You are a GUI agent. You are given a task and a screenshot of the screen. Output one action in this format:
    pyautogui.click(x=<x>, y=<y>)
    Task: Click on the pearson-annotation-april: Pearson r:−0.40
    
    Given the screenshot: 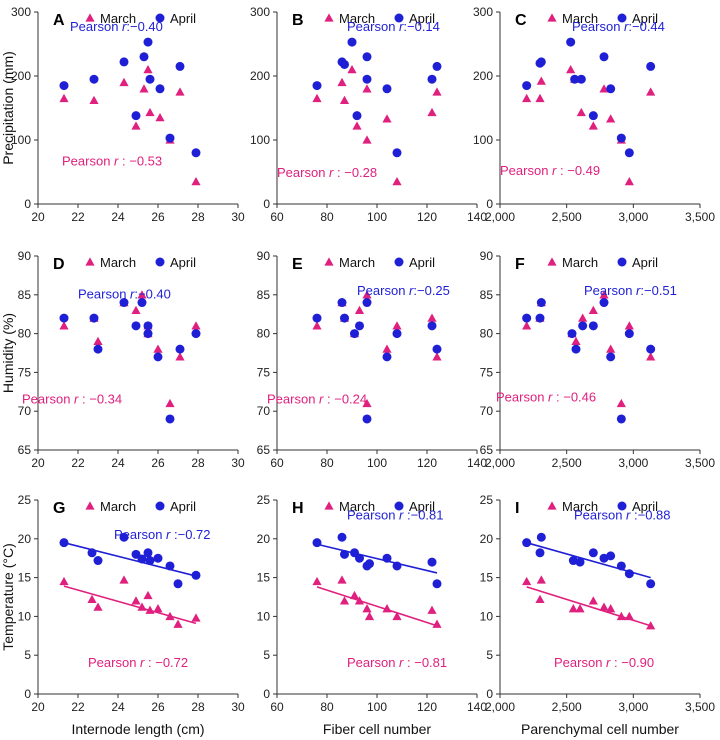 What is the action you would take?
    pyautogui.click(x=116, y=26)
    